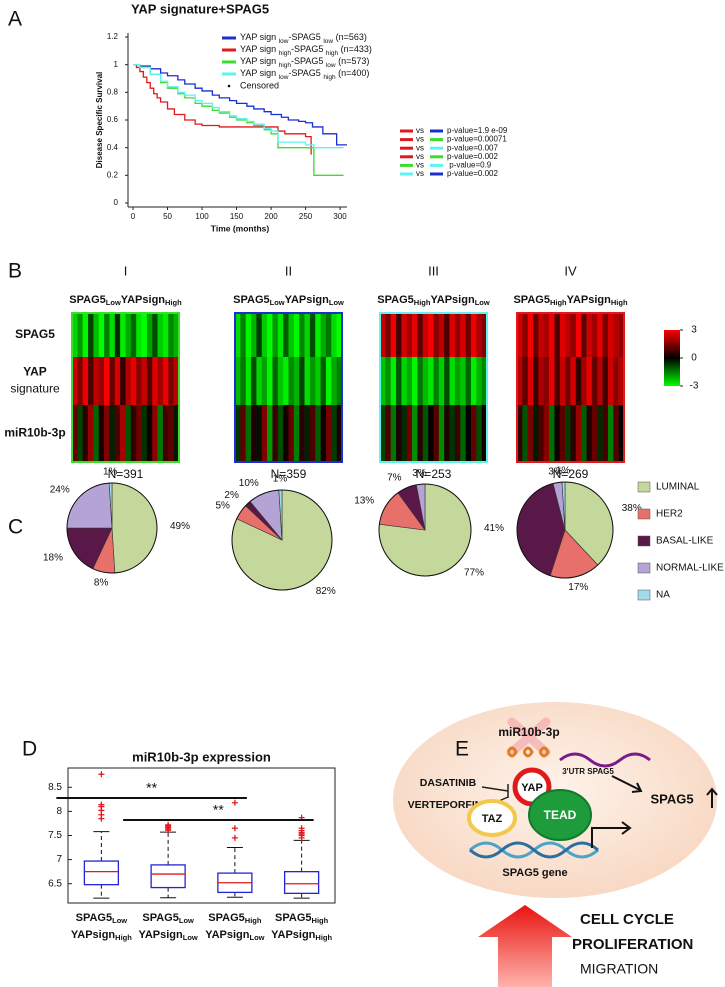 This screenshot has height=987, width=725. Describe the element at coordinates (113, 91) in the screenshot. I see `y-tick-label: 0.8` at that location.